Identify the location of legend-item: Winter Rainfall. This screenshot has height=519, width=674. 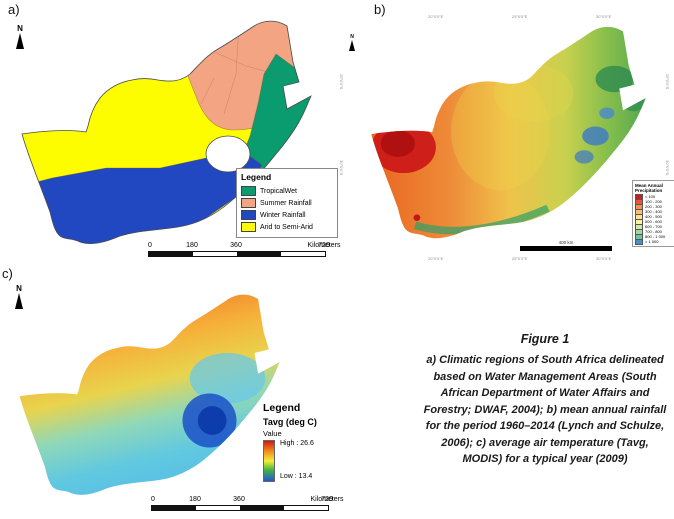
(287, 215).